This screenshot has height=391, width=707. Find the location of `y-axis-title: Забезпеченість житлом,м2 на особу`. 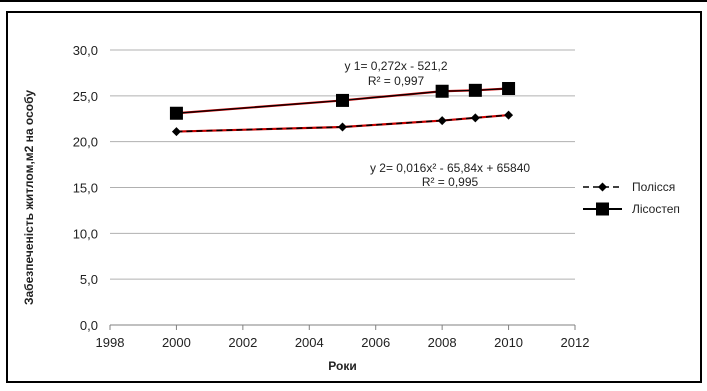

y-axis-title: Забезпеченість житлом,м2 на особу is located at coordinates (29, 197).